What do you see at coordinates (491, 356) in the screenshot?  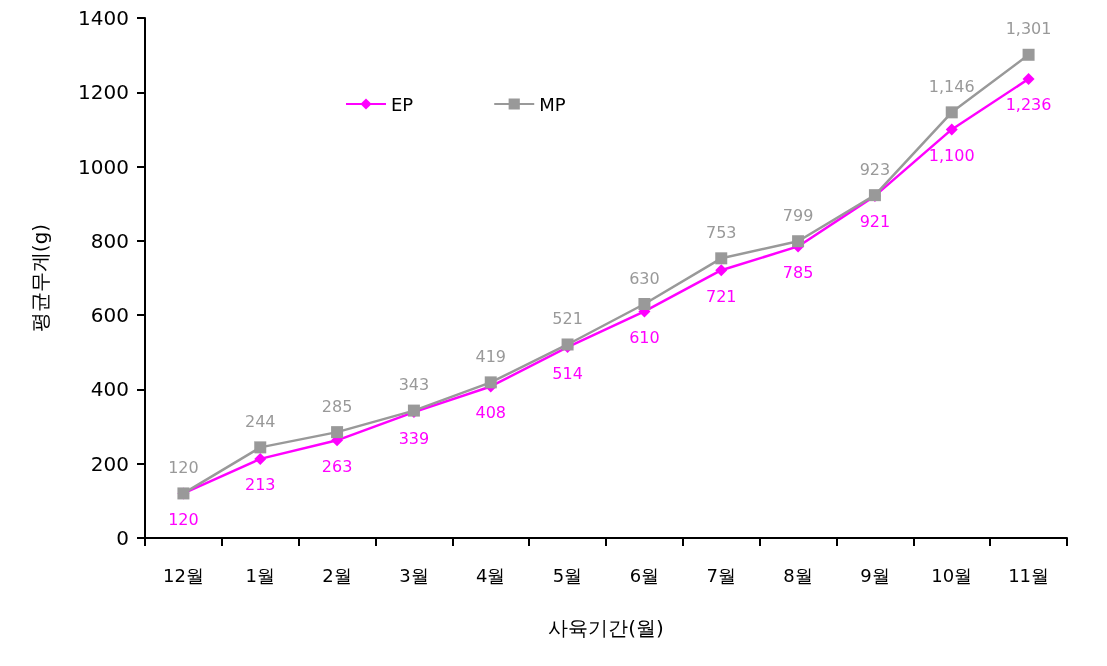 I see `data-label: 419` at bounding box center [491, 356].